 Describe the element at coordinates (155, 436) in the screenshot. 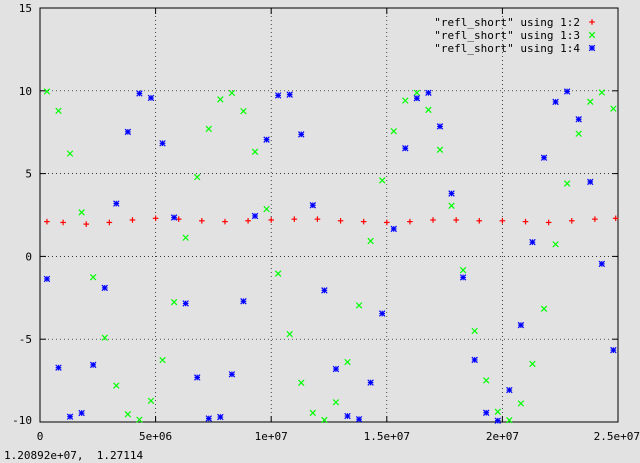

I see `x-tick-label: 5e+06` at that location.